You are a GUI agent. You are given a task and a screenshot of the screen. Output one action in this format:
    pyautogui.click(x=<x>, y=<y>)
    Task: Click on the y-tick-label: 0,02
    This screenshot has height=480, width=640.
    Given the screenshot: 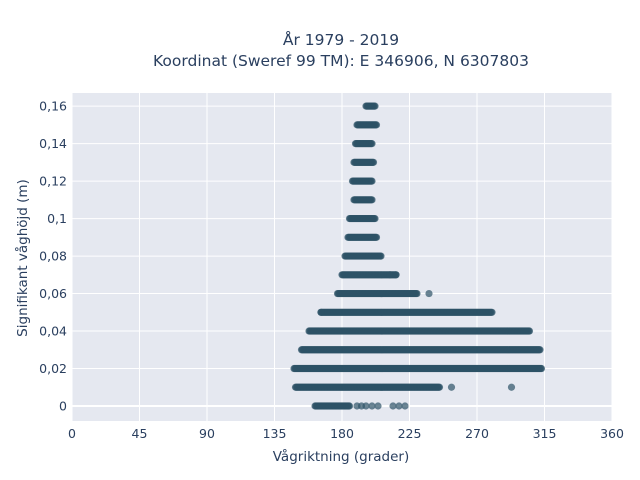 What is the action you would take?
    pyautogui.click(x=53, y=368)
    